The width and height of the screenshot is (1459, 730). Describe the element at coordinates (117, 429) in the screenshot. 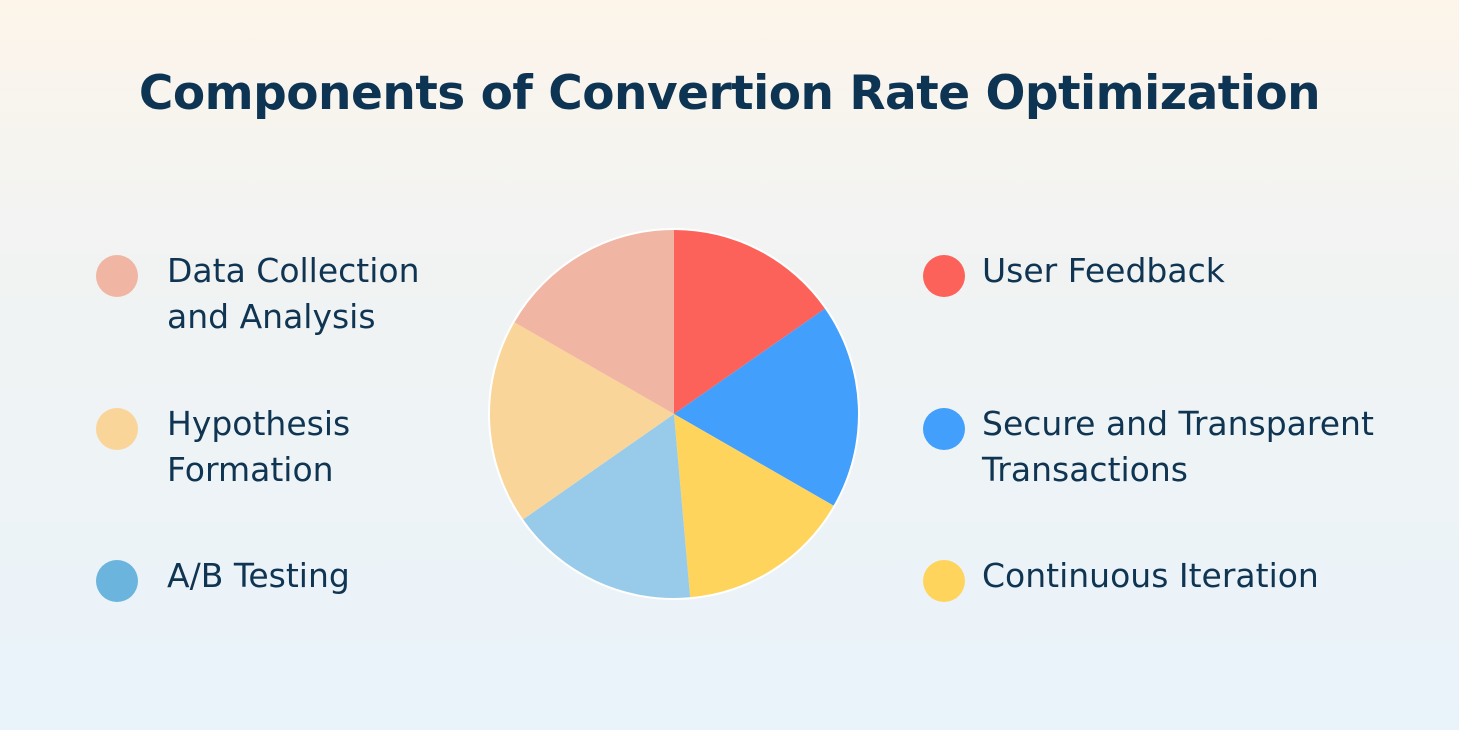

I see `legend-swatch-hypothesis` at that location.